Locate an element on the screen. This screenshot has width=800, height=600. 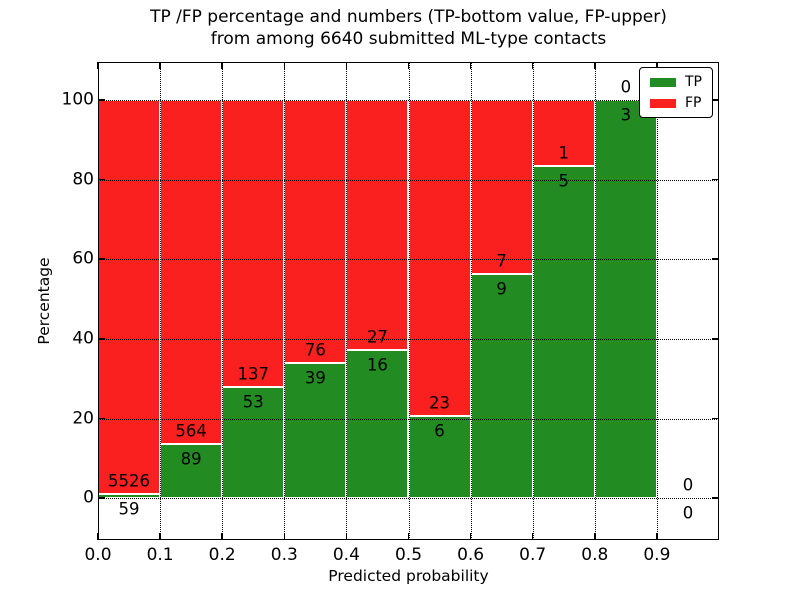
bar-label-tp: 53 is located at coordinates (253, 402).